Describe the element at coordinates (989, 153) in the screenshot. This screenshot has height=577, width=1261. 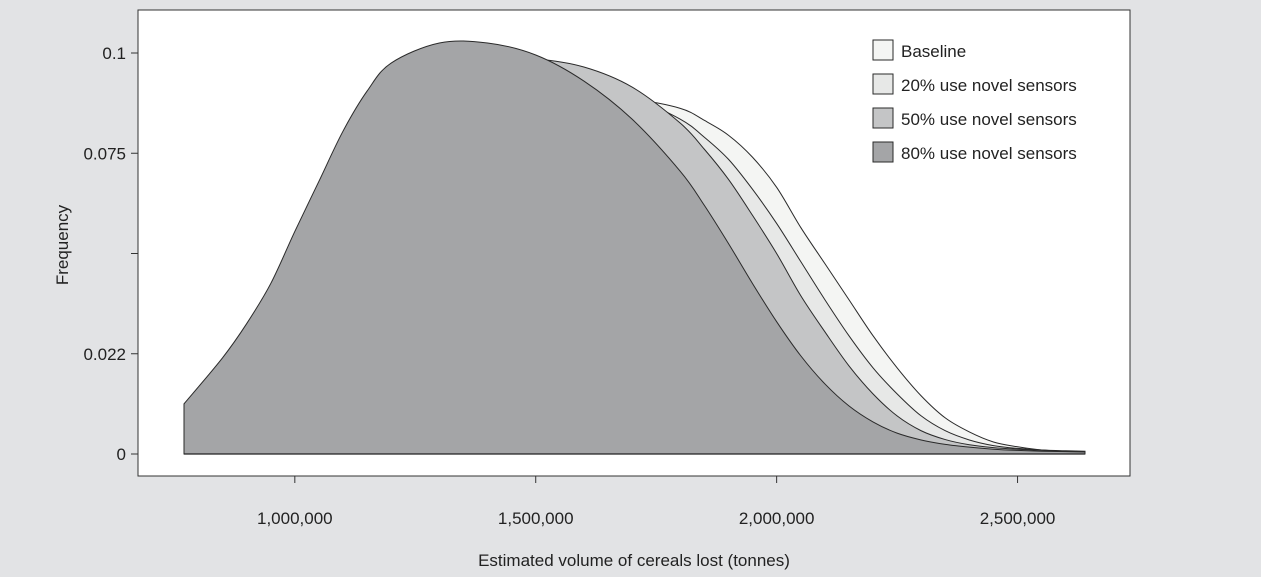
I see `legend-label-4: 80% use novel sensors` at that location.